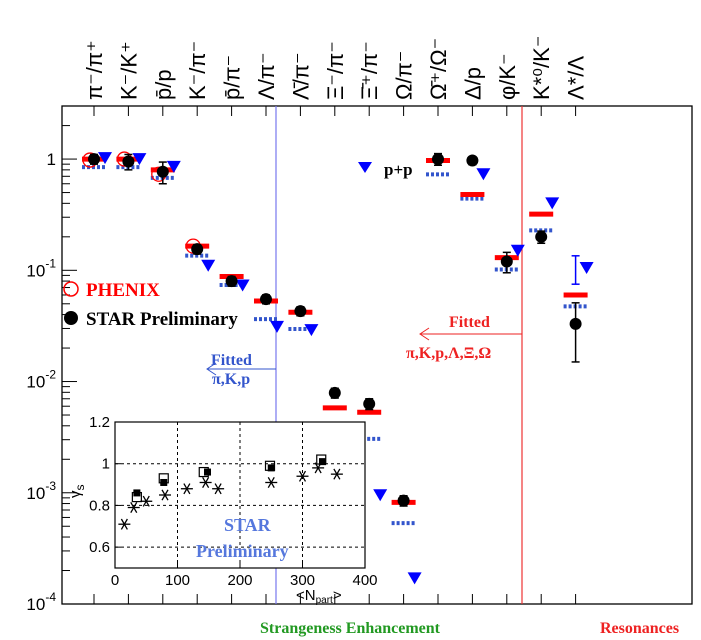 This screenshot has height=640, width=701. Describe the element at coordinates (350, 628) in the screenshot. I see `strangeness-label: Strangeness Enhancement` at that location.